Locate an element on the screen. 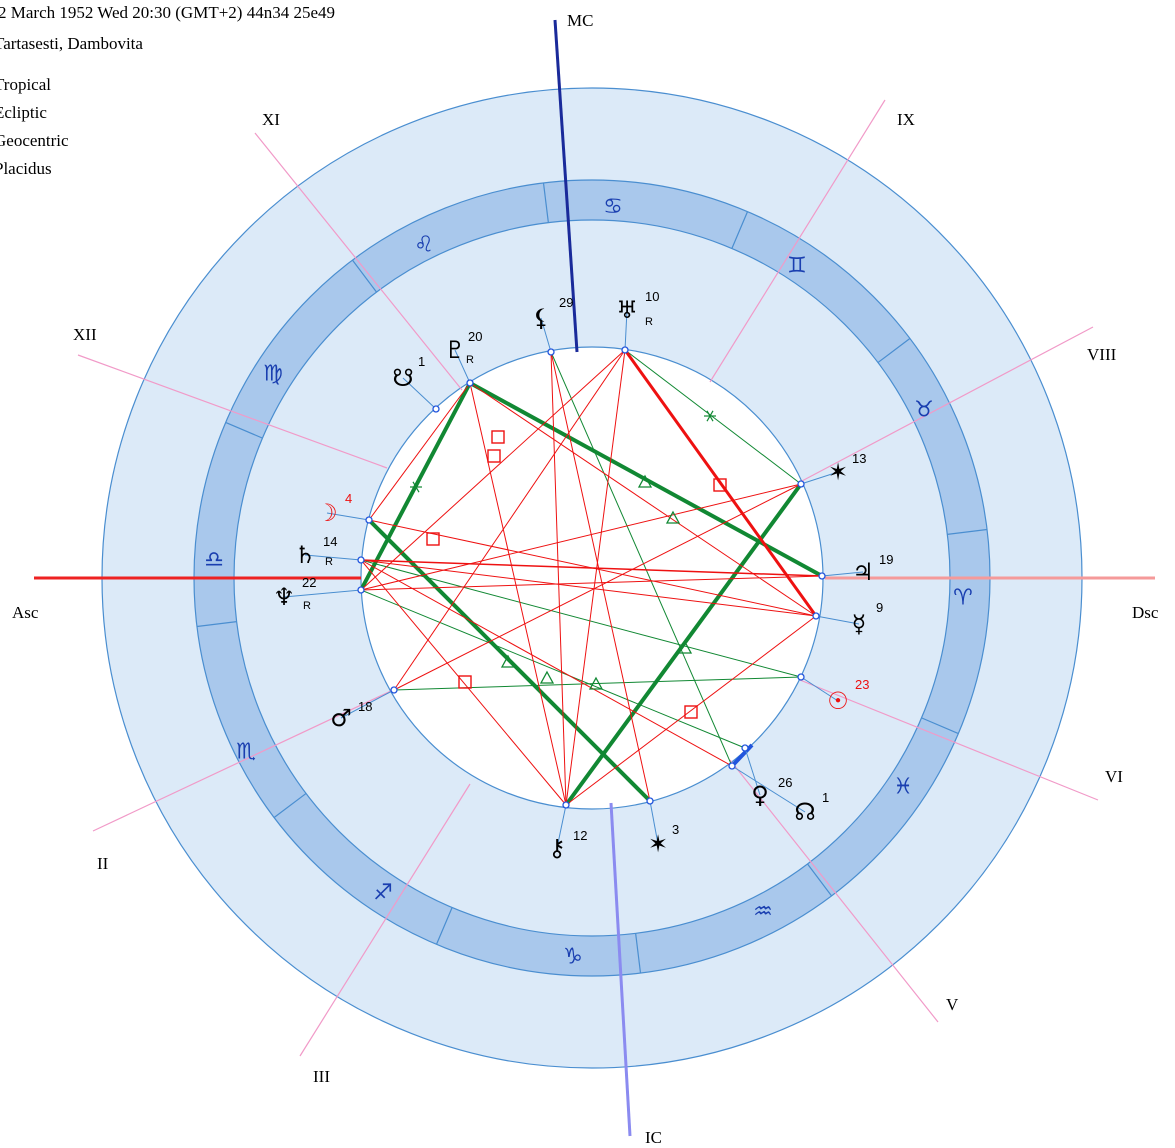  neptune-retrograde-mark: R is located at coordinates (307, 606).